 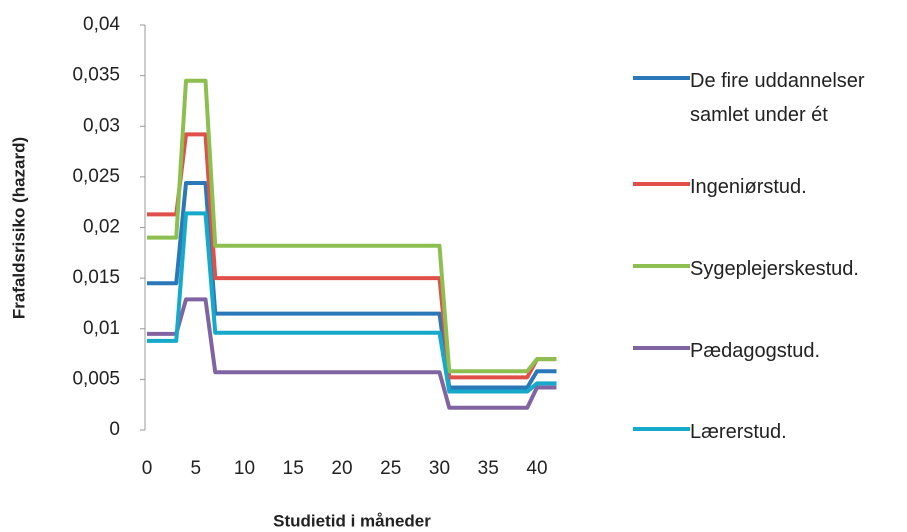 I want to click on legend-label: Sygeplejerskestud., so click(x=774, y=269).